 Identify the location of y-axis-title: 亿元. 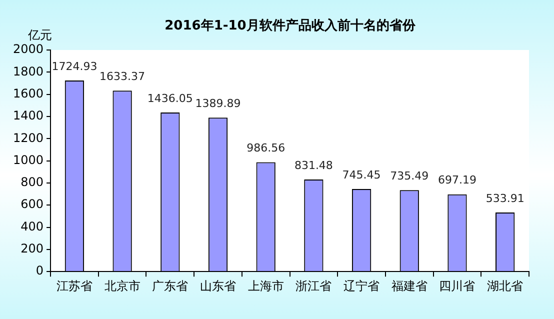
(39, 35).